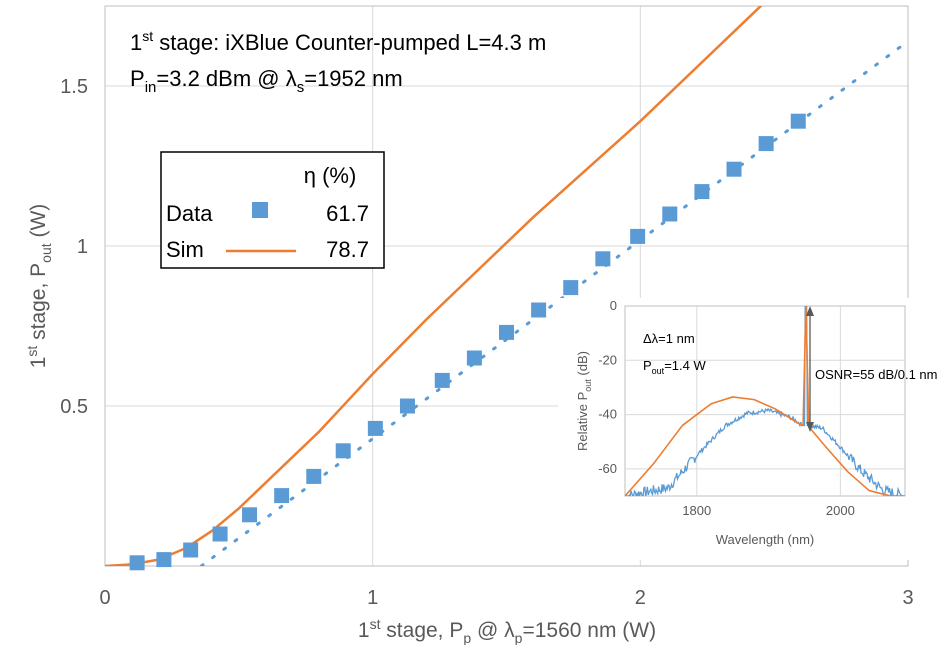 The width and height of the screenshot is (950, 645). I want to click on legend-box, so click(272, 210).